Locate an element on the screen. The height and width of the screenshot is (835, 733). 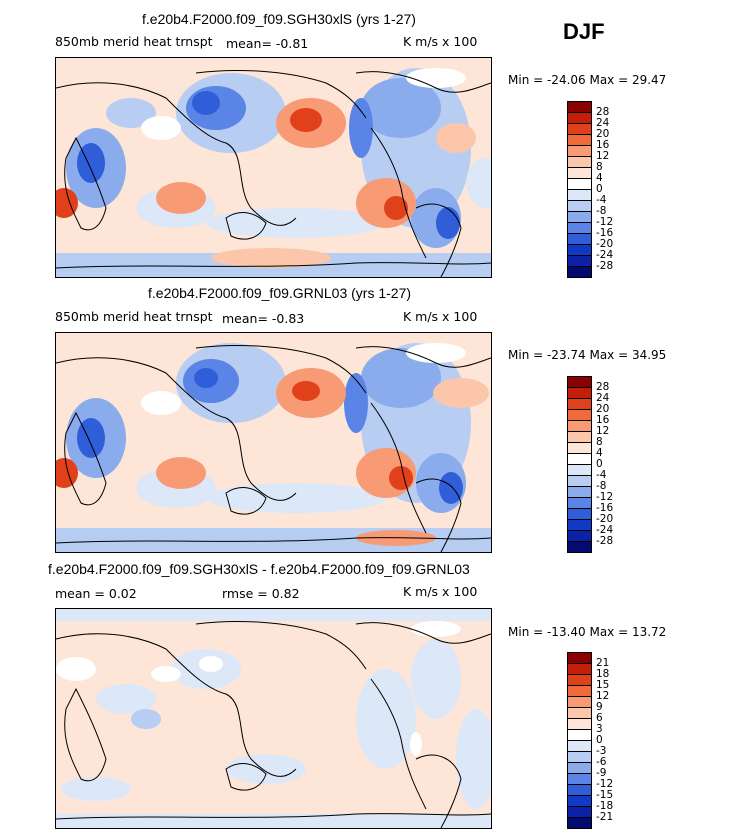
colorbar-label: 15 is located at coordinates (603, 685).